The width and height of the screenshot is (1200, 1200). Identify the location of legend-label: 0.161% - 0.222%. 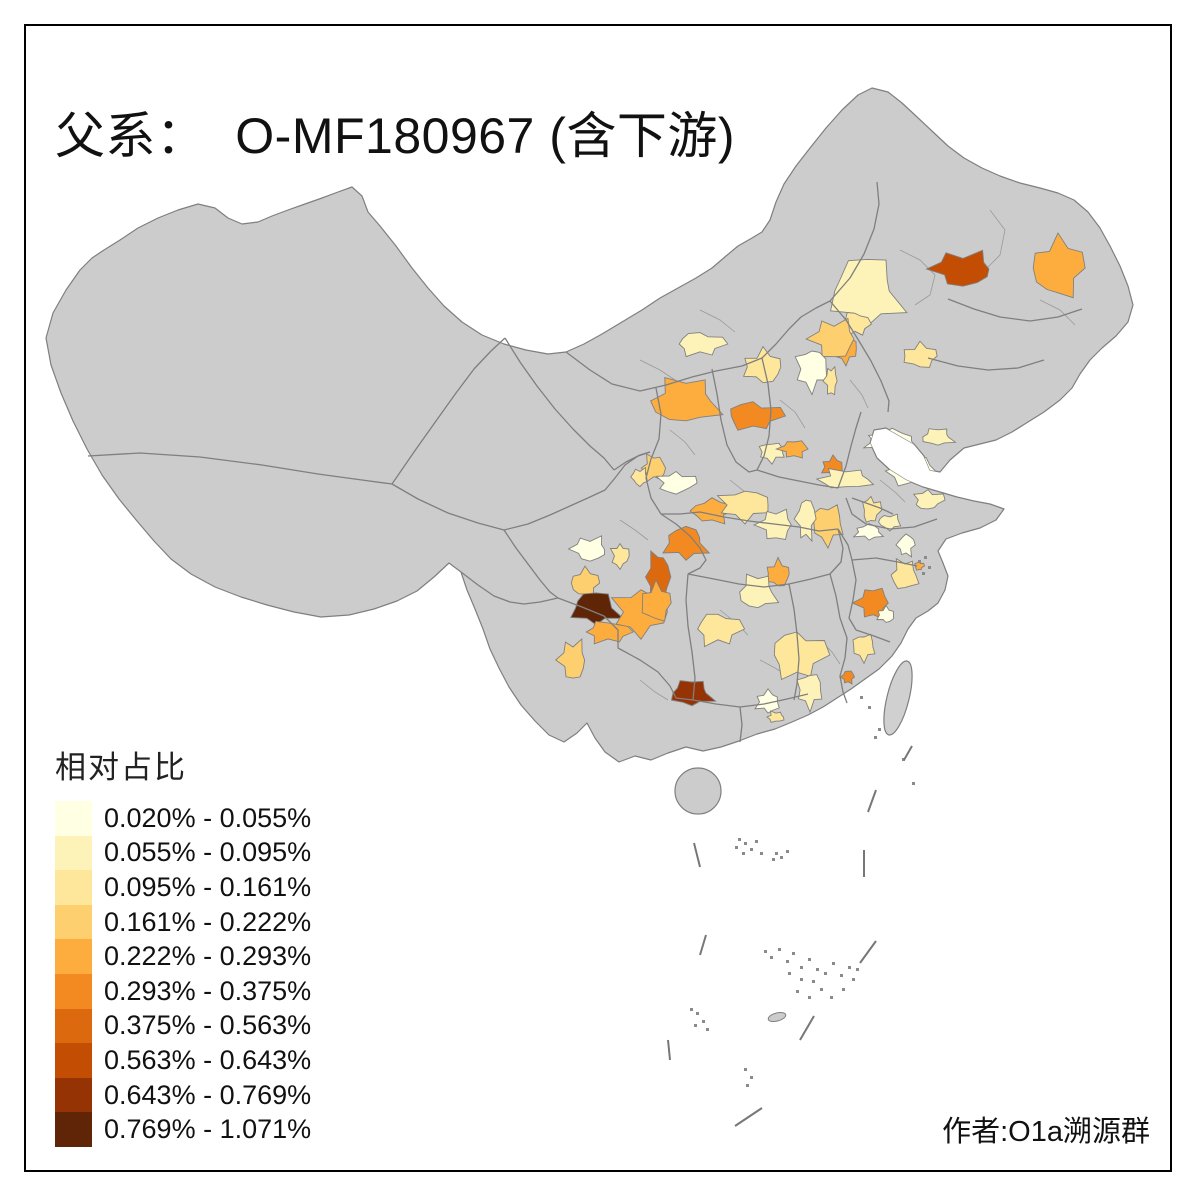
(208, 921).